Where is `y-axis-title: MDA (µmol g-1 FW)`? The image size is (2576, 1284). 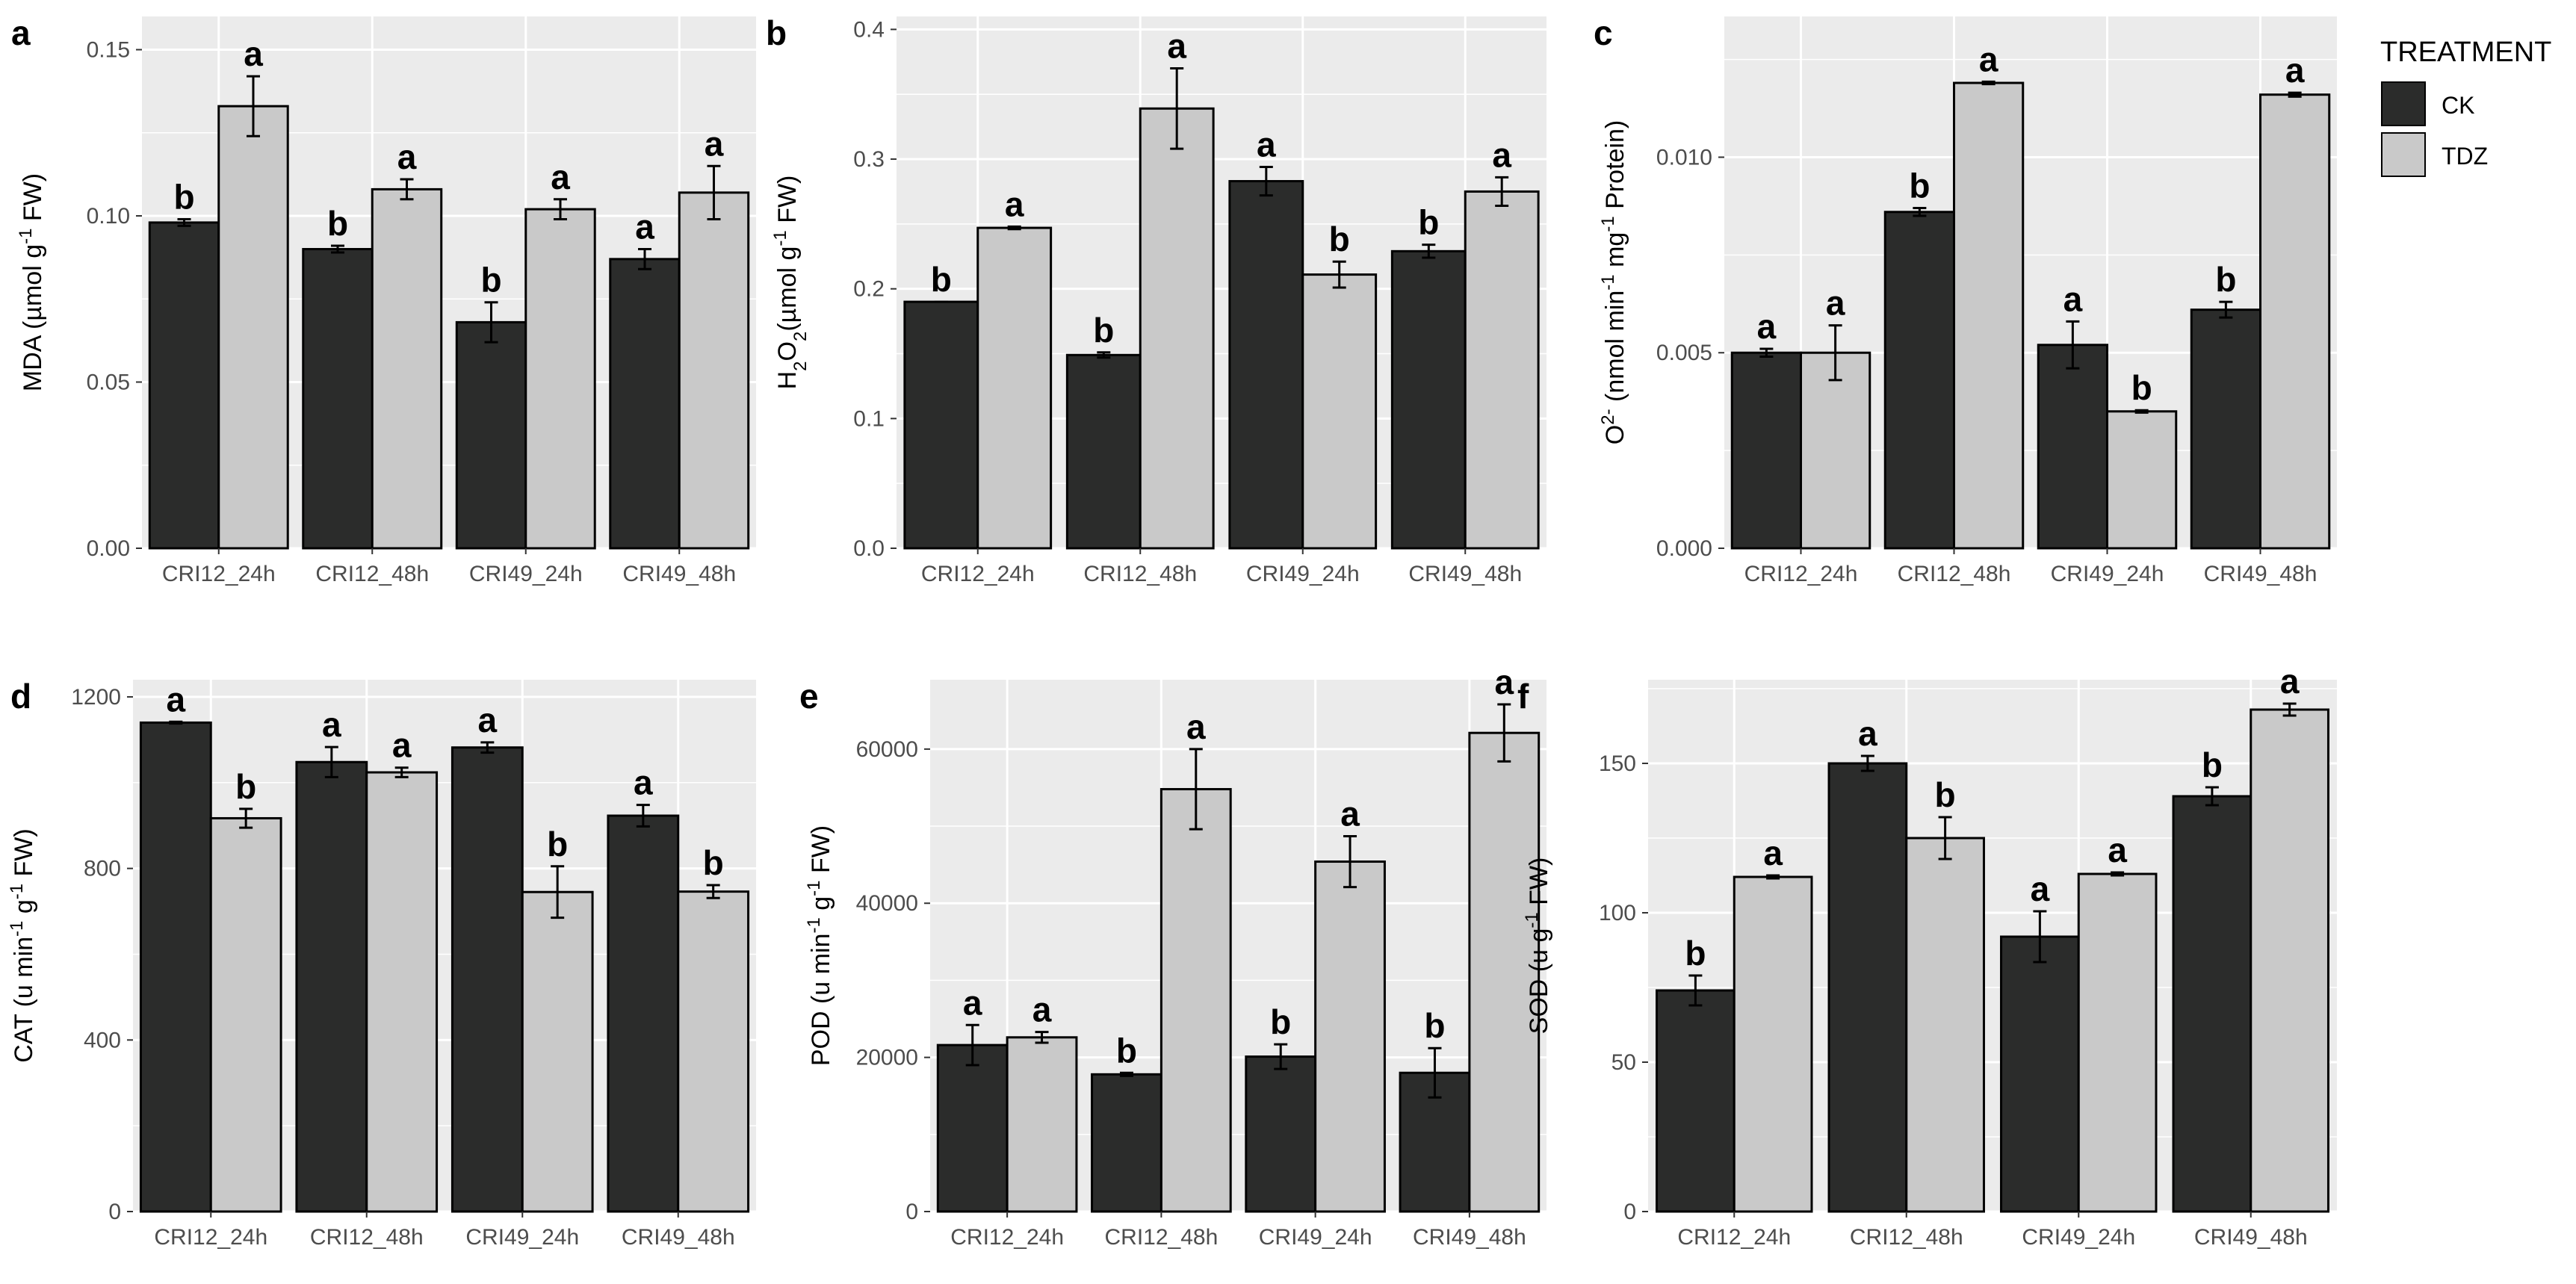 y-axis-title: MDA (µmol g-1 FW) is located at coordinates (32, 282).